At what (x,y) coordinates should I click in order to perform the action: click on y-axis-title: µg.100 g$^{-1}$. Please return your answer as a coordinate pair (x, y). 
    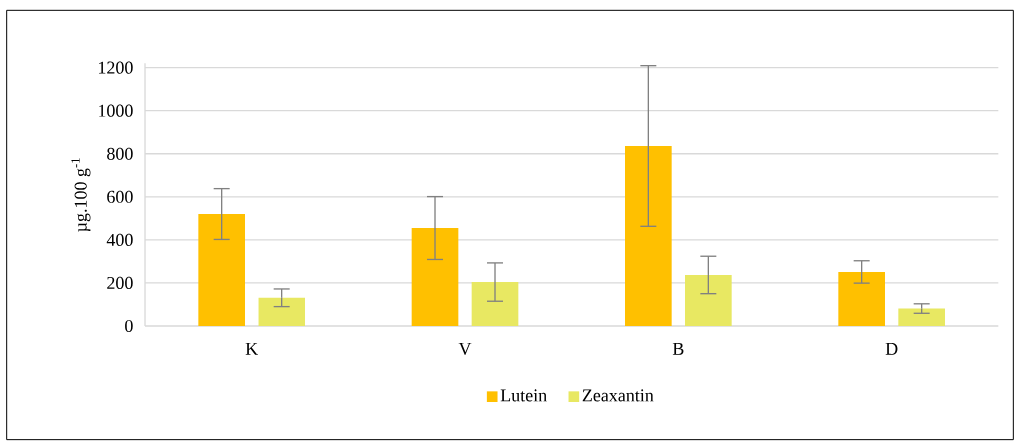
    Looking at the image, I should click on (81, 195).